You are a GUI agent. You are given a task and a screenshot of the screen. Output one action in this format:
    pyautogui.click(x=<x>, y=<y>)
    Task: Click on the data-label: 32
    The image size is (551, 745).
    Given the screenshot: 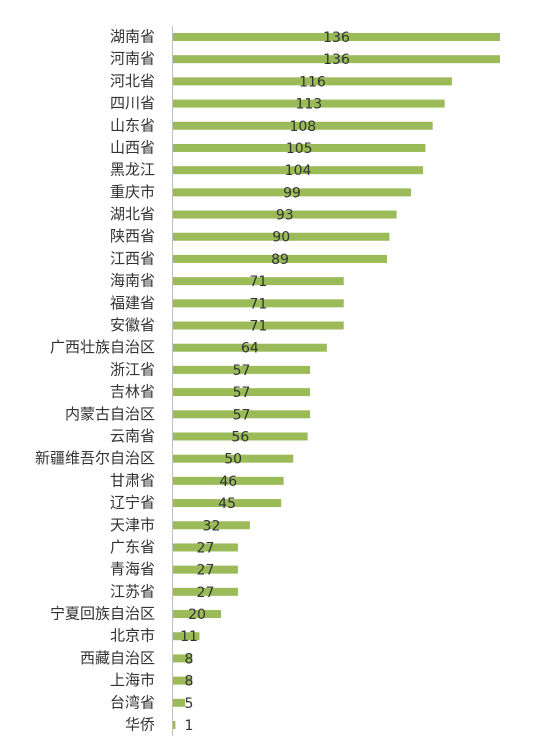 What is the action you would take?
    pyautogui.click(x=212, y=526)
    